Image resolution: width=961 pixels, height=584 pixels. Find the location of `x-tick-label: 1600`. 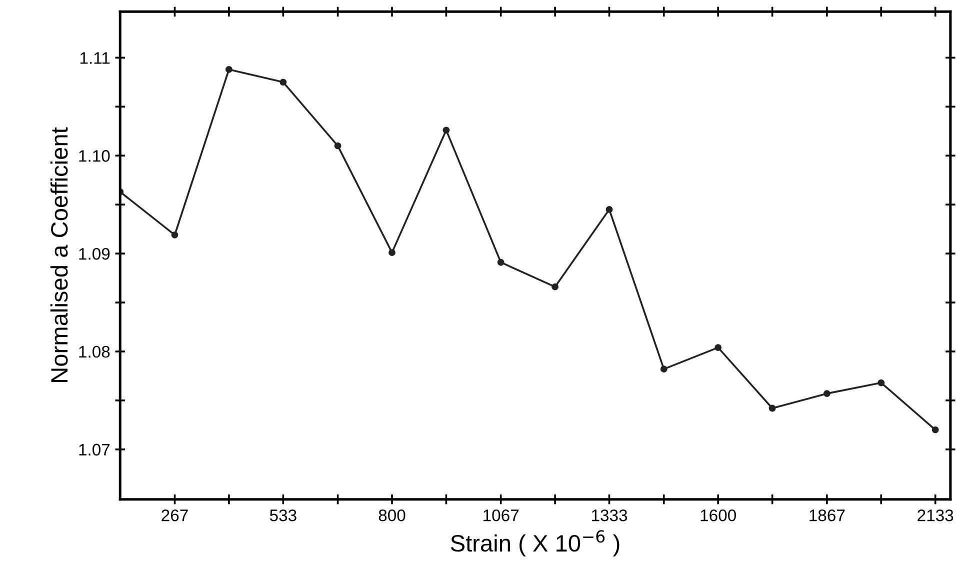

x-tick-label: 1600 is located at coordinates (718, 515).